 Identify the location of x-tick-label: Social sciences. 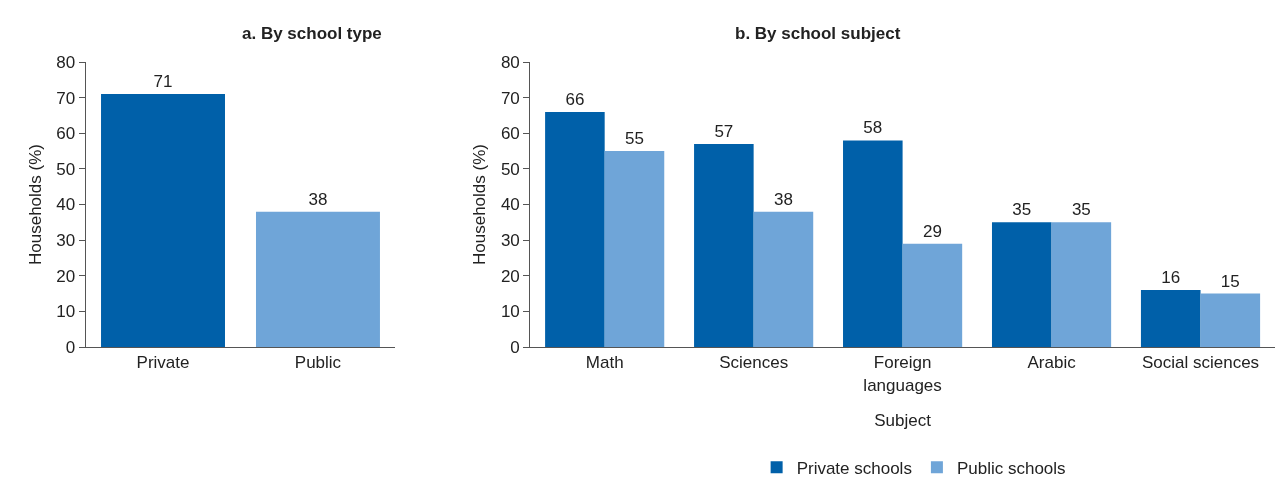
(1200, 363).